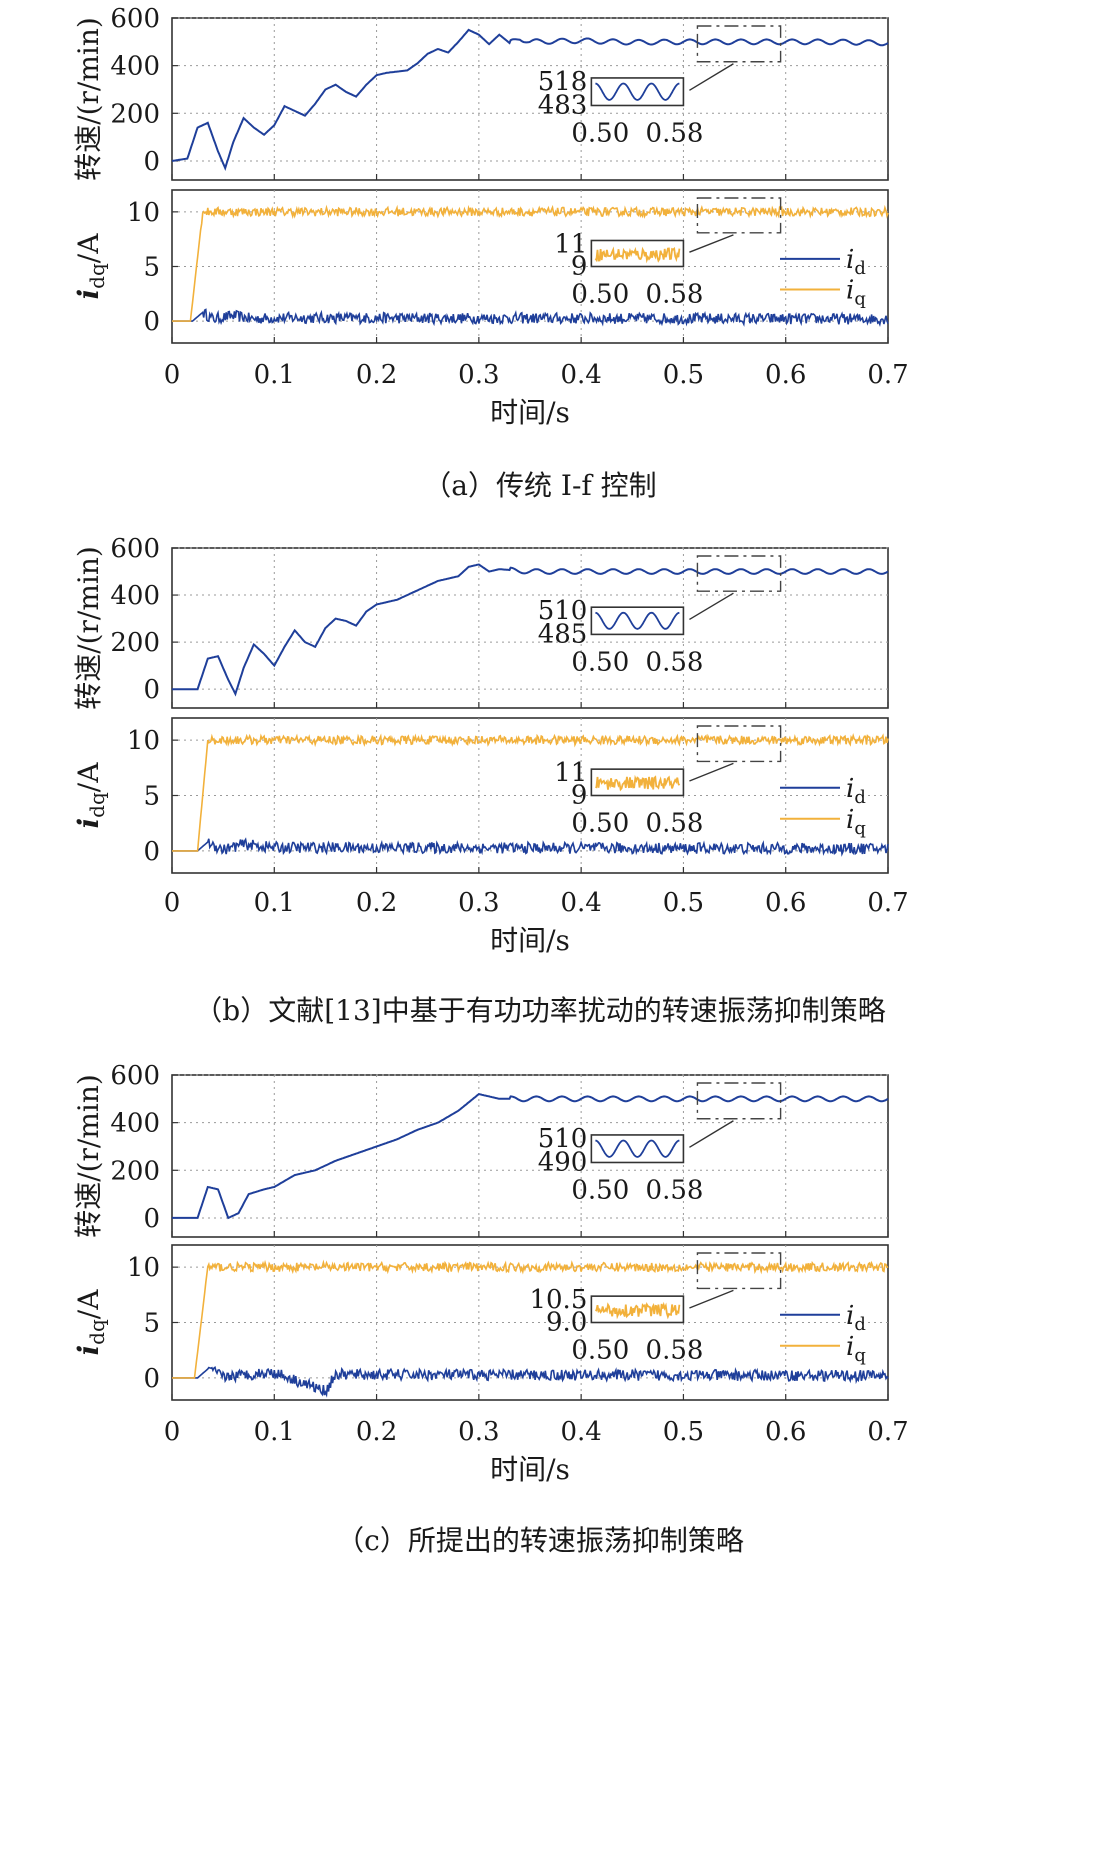 This screenshot has width=1095, height=1864. Describe the element at coordinates (563, 611) in the screenshot. I see `inset-ymax-label: 510` at that location.